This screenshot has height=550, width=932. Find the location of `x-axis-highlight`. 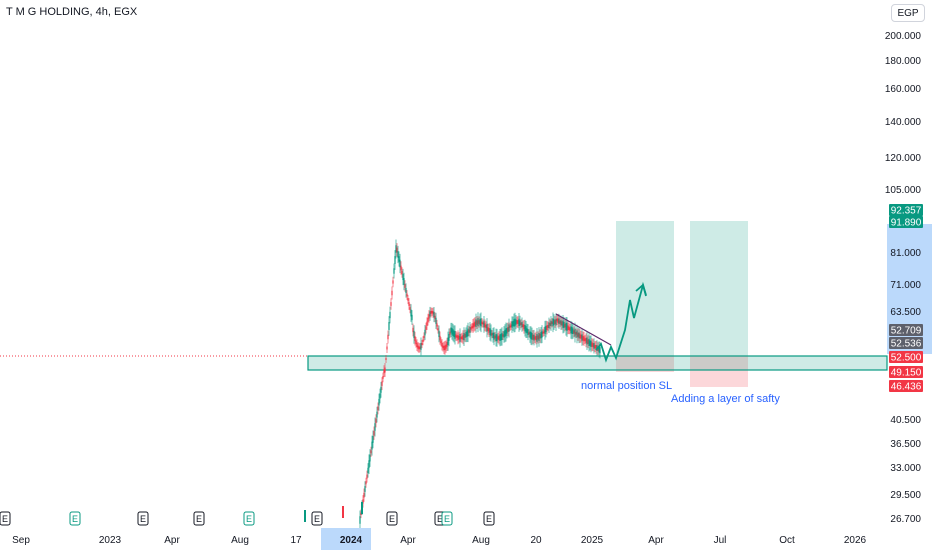

x-axis-highlight is located at coordinates (346, 539).